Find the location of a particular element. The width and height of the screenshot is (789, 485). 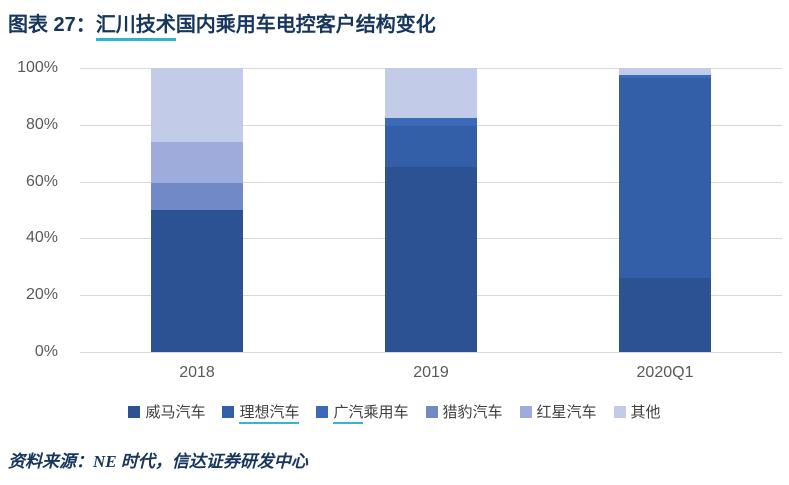

bar-segment-猎豹汽车 is located at coordinates (197, 196).